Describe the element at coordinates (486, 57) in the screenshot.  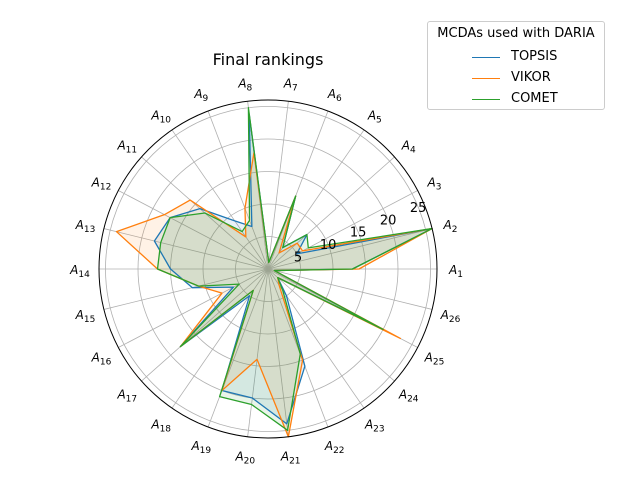
I see `legend-swatch-topsis` at that location.